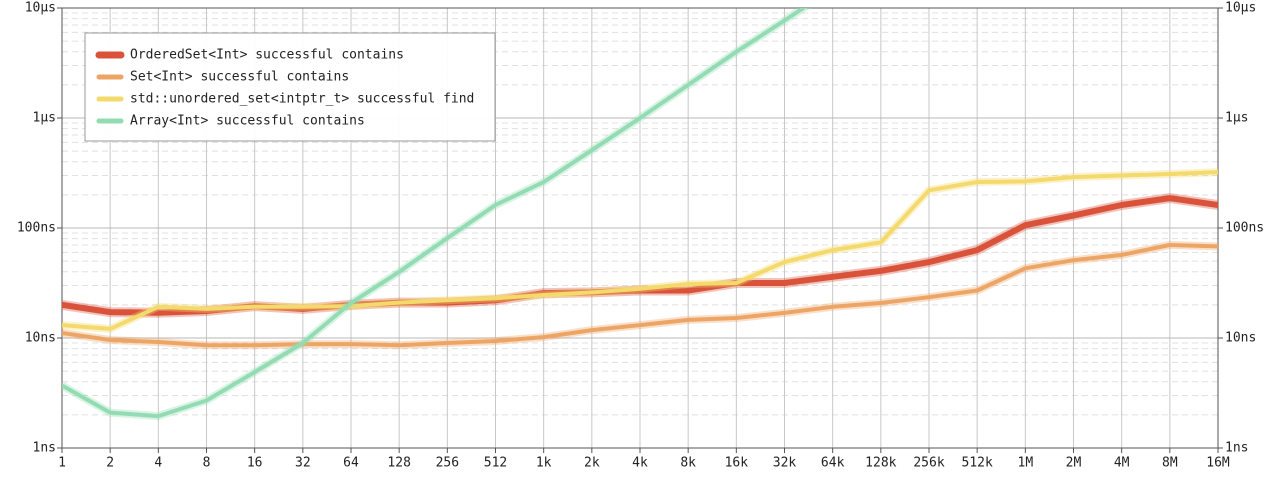 This screenshot has width=1280, height=480. Describe the element at coordinates (255, 463) in the screenshot. I see `x-tick-label: 16` at that location.